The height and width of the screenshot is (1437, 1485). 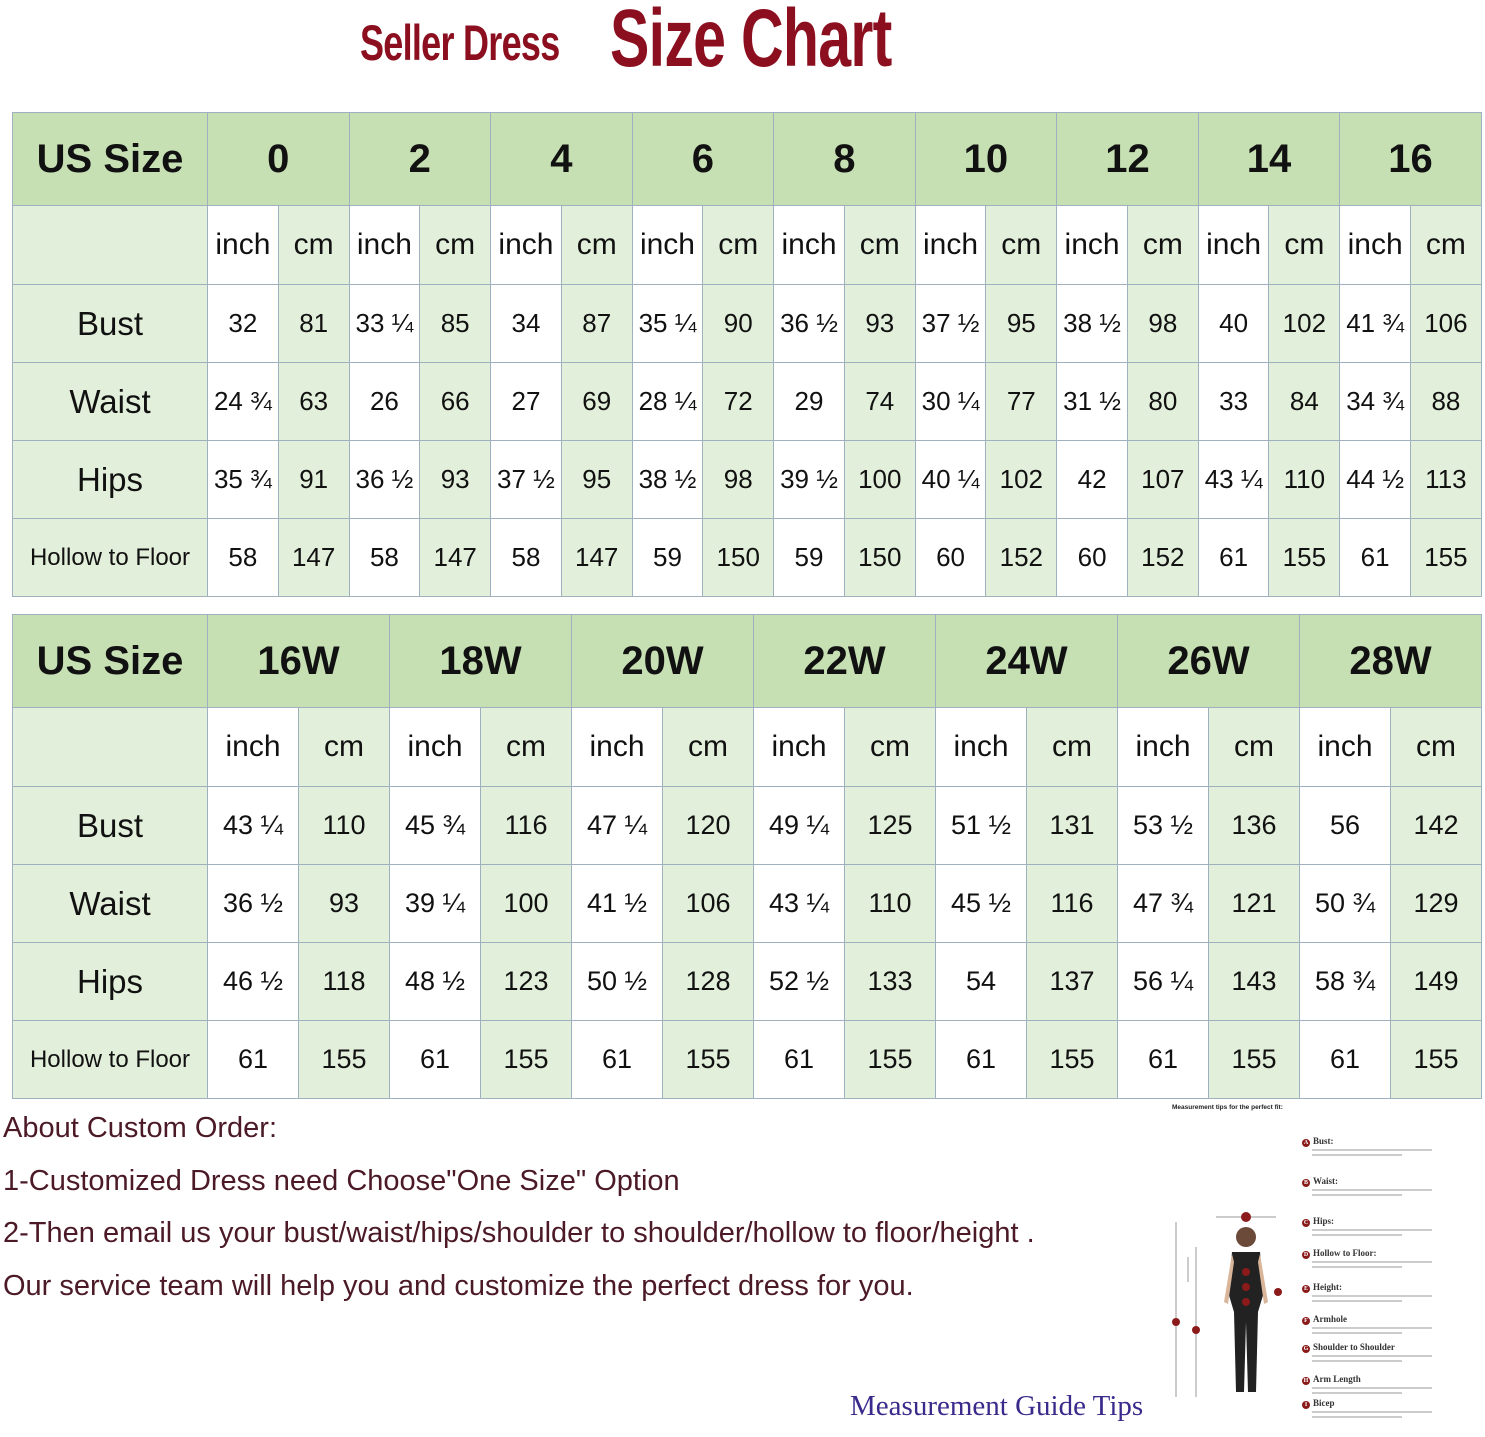 I want to click on guide-item: I Bicep, so click(x=1318, y=1403).